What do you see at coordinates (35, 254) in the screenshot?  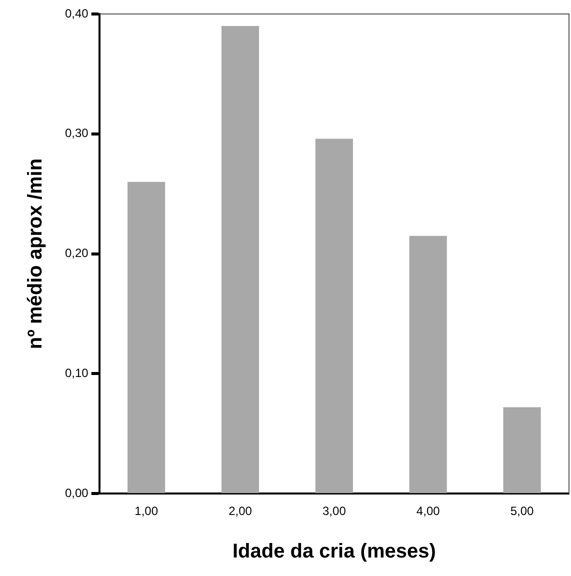 I see `y-axis-title: nº médio aprox /min` at bounding box center [35, 254].